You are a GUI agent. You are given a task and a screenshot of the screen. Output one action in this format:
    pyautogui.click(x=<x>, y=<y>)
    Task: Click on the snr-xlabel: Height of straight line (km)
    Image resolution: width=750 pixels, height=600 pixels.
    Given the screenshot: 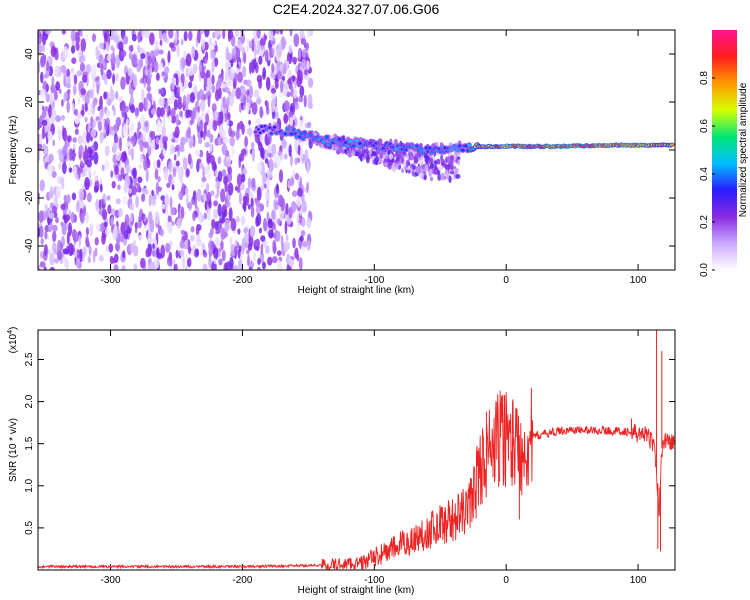 What is the action you would take?
    pyautogui.click(x=356, y=590)
    